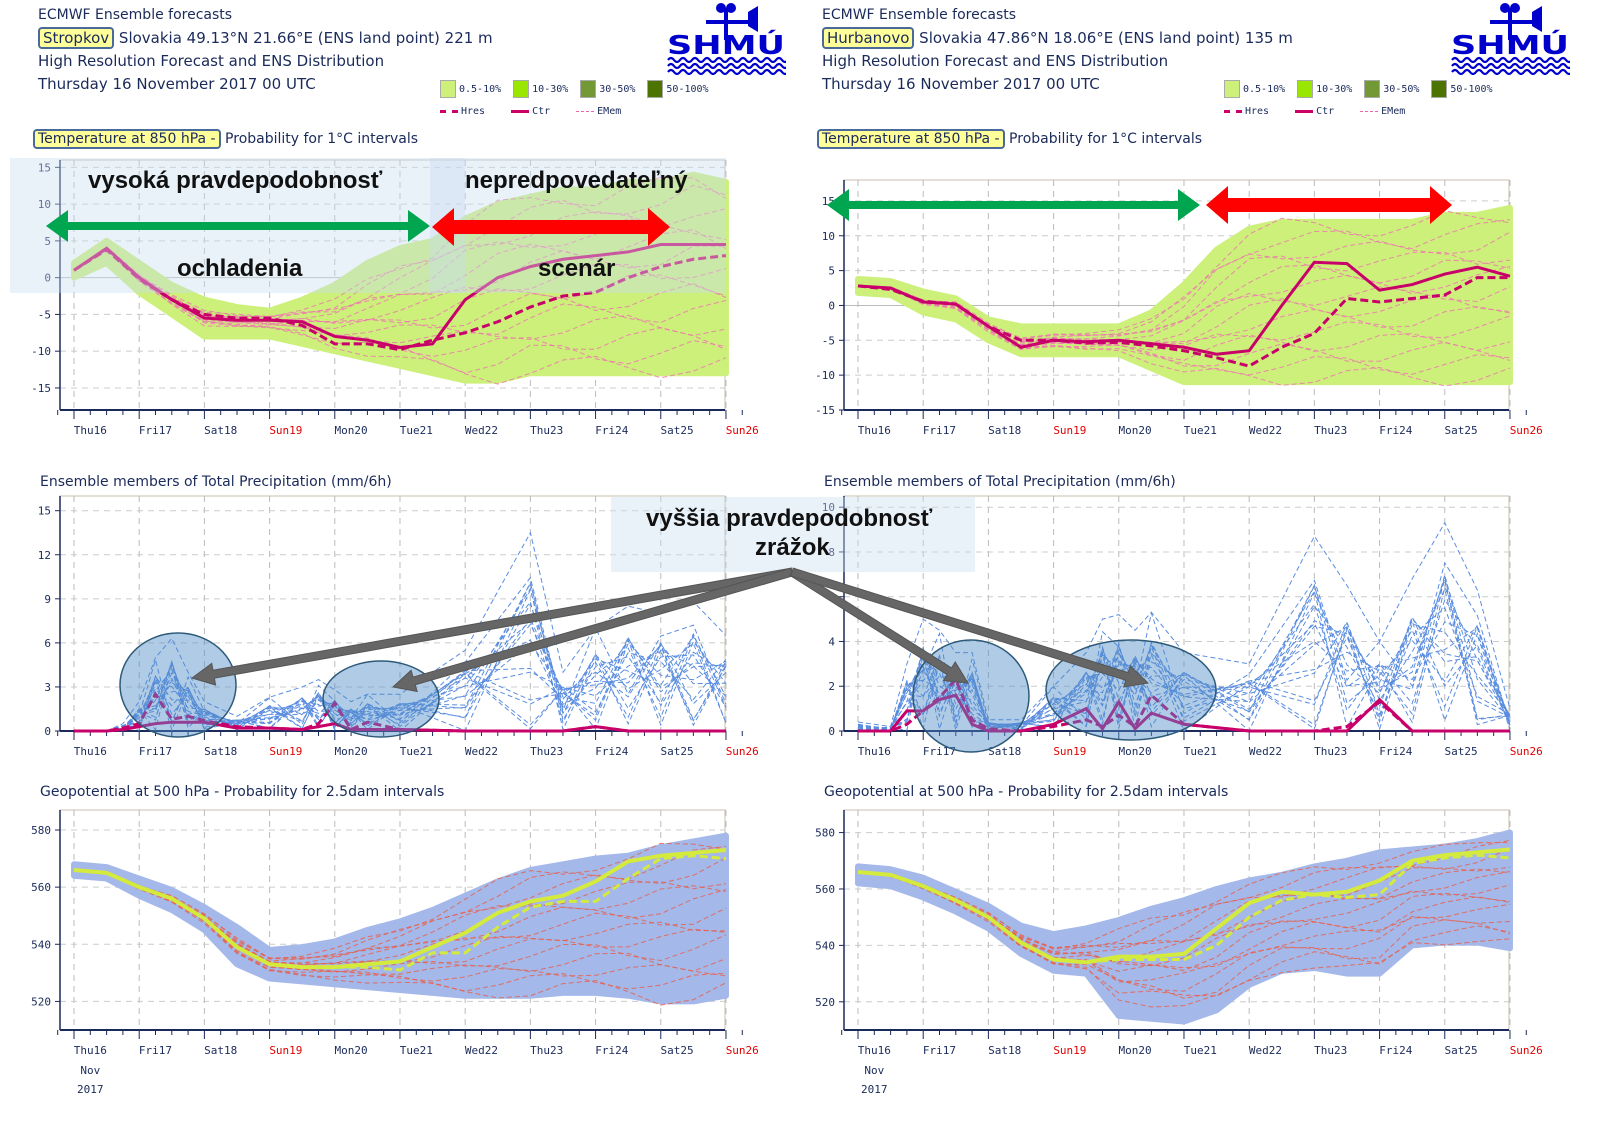 This screenshot has width=1597, height=1125. I want to click on shmu-logo: SHMÚ, so click(726, 39).